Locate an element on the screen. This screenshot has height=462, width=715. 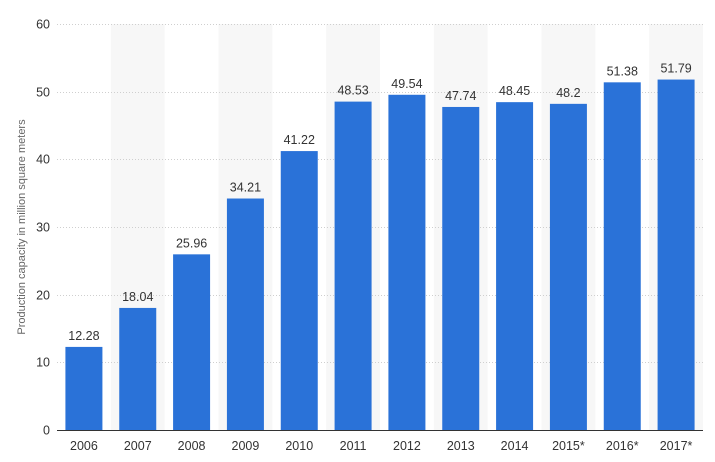
x-tick-label: 2008 is located at coordinates (192, 446).